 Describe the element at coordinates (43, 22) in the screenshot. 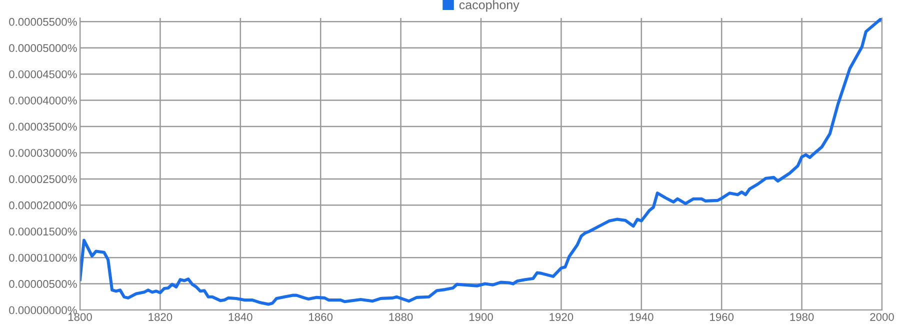

I see `y-tick-label: 0.00005500%` at that location.